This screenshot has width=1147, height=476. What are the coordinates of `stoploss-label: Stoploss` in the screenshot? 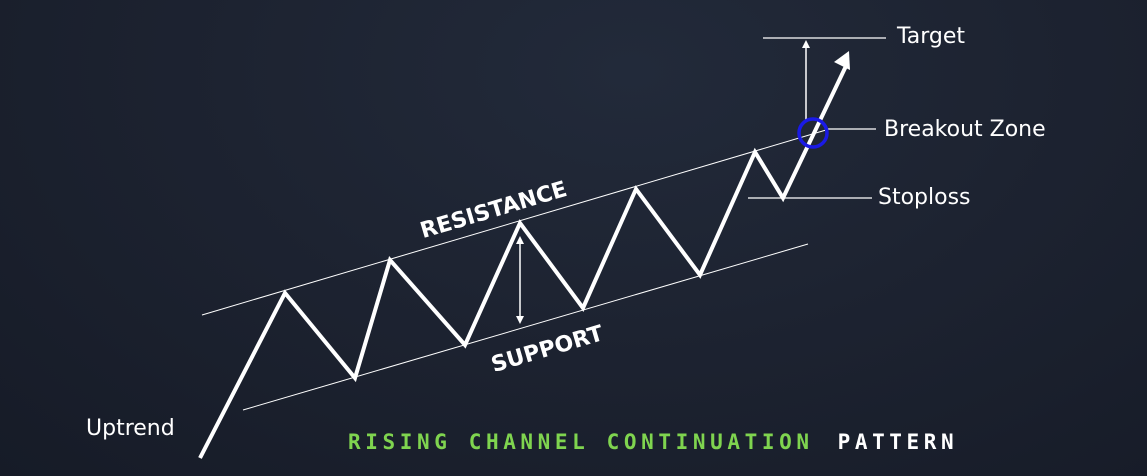 It's located at (924, 197).